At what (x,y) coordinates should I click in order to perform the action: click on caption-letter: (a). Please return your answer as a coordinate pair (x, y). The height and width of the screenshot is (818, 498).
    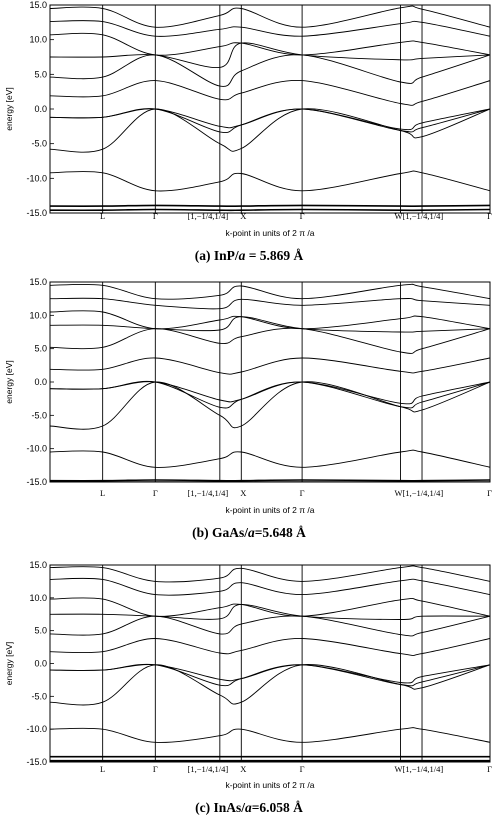
    Looking at the image, I should click on (202, 255).